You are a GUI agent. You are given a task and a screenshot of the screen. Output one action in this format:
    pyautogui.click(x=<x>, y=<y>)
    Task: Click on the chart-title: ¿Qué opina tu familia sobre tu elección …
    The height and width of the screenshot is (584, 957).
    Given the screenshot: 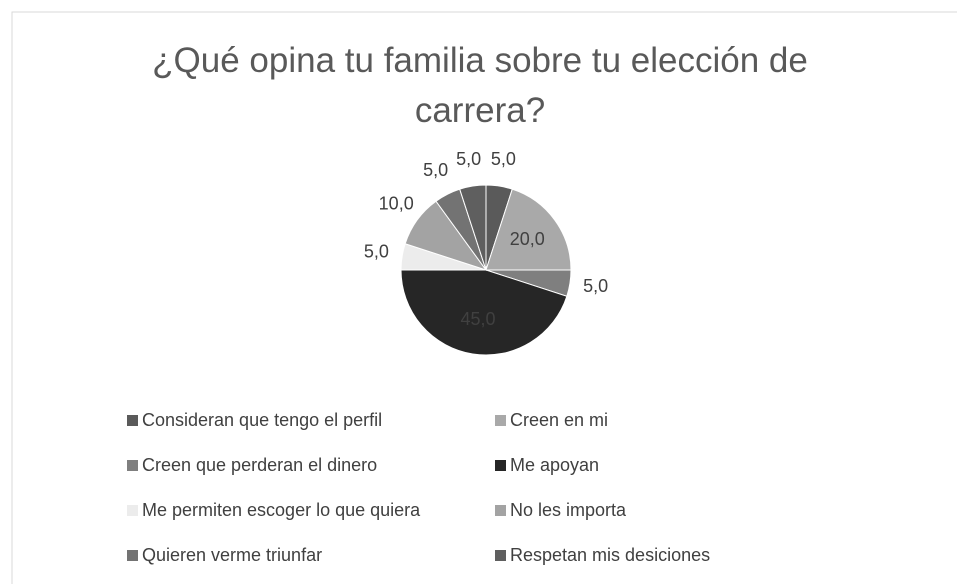 What is the action you would take?
    pyautogui.click(x=480, y=85)
    